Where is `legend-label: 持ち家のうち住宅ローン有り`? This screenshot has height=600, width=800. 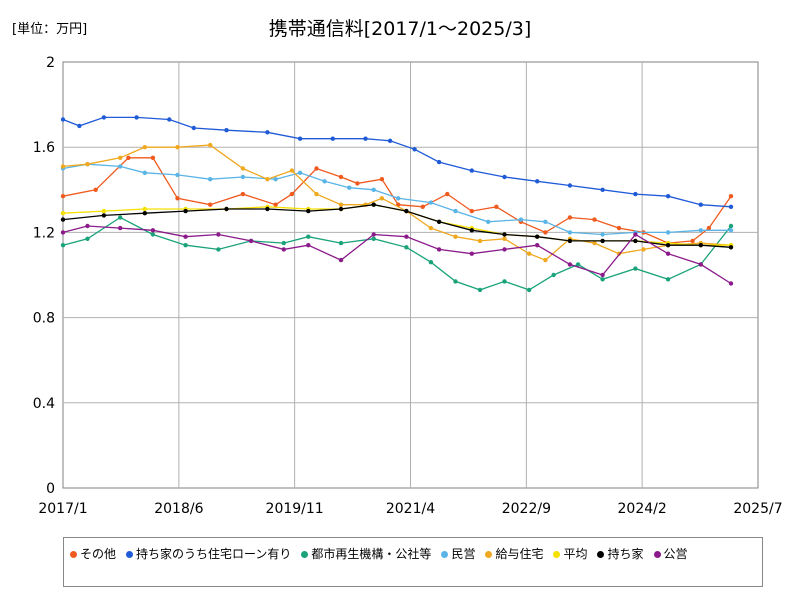
legend-label: 持ち家のうち住宅ローン有り is located at coordinates (214, 554).